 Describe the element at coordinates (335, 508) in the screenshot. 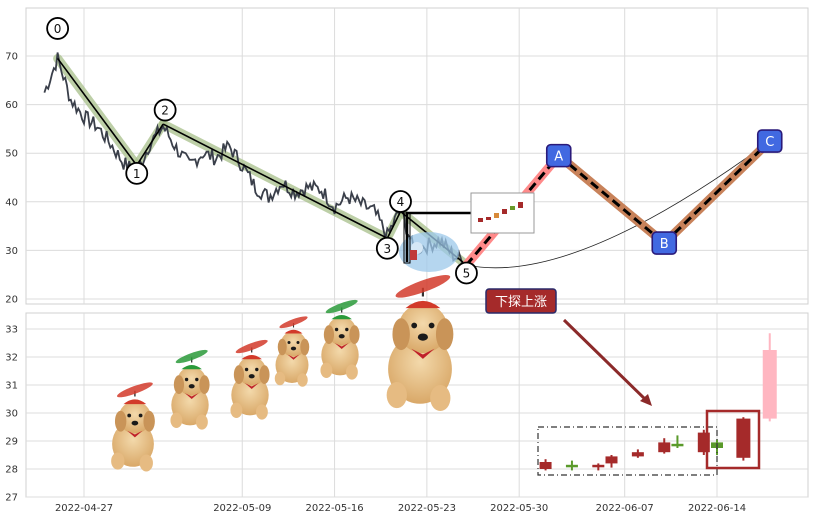

I see `x-tick-label: 2022-05-16` at that location.